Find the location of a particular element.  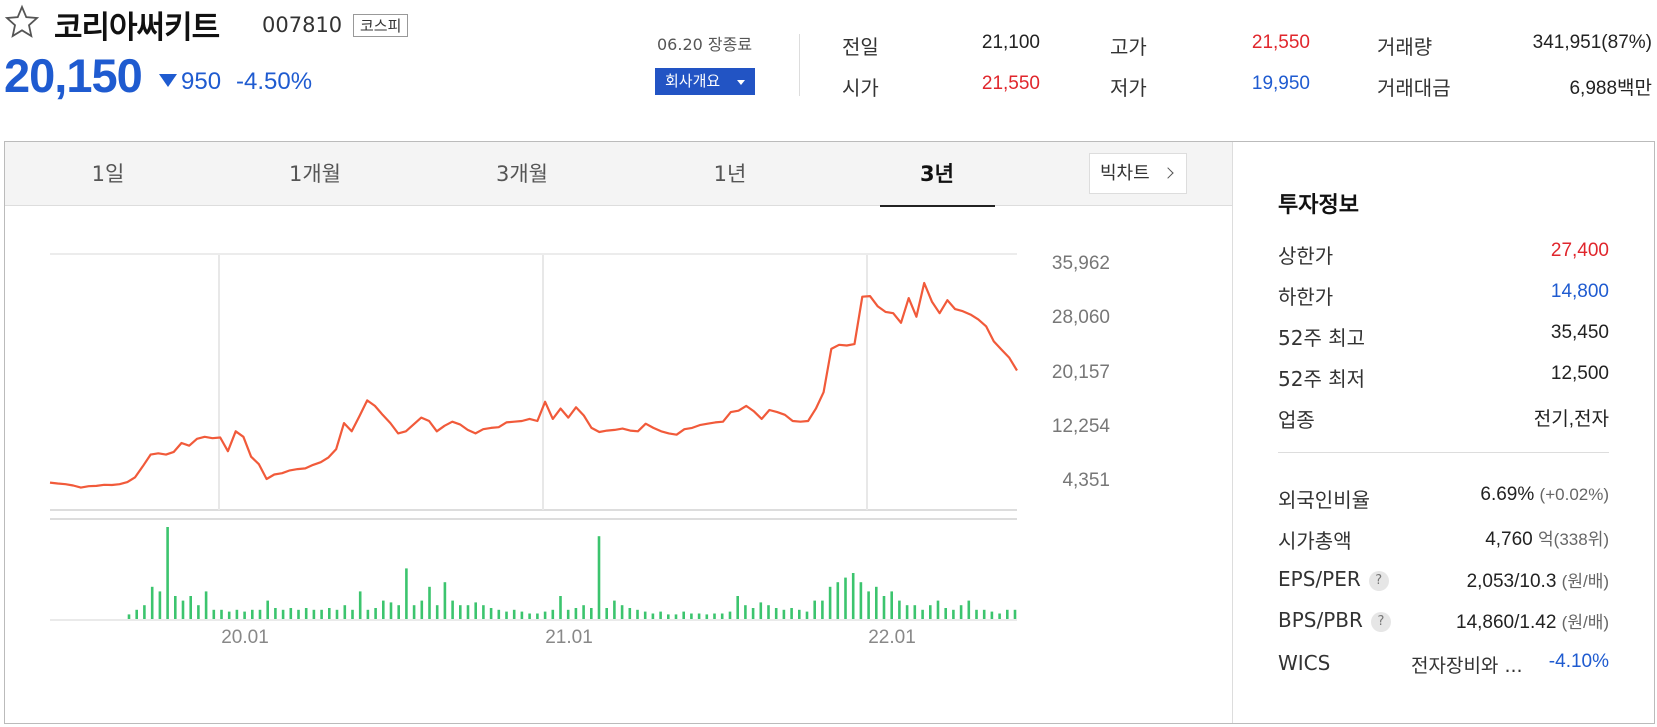

tab-1-year: 1년 is located at coordinates (730, 174).